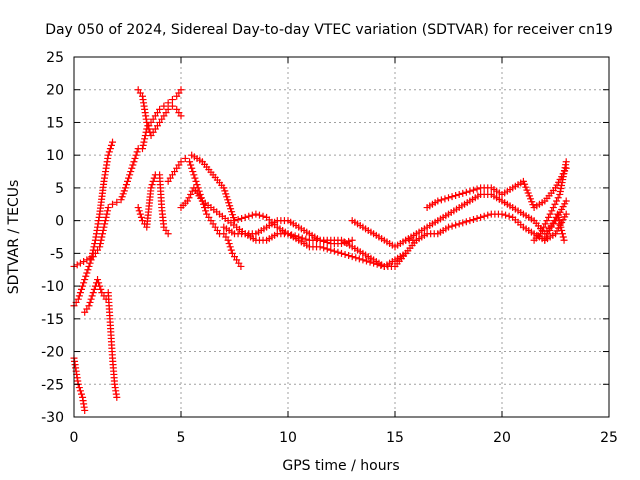 The height and width of the screenshot is (480, 640). Describe the element at coordinates (566, 201) in the screenshot. I see `data-point-track-l` at that location.